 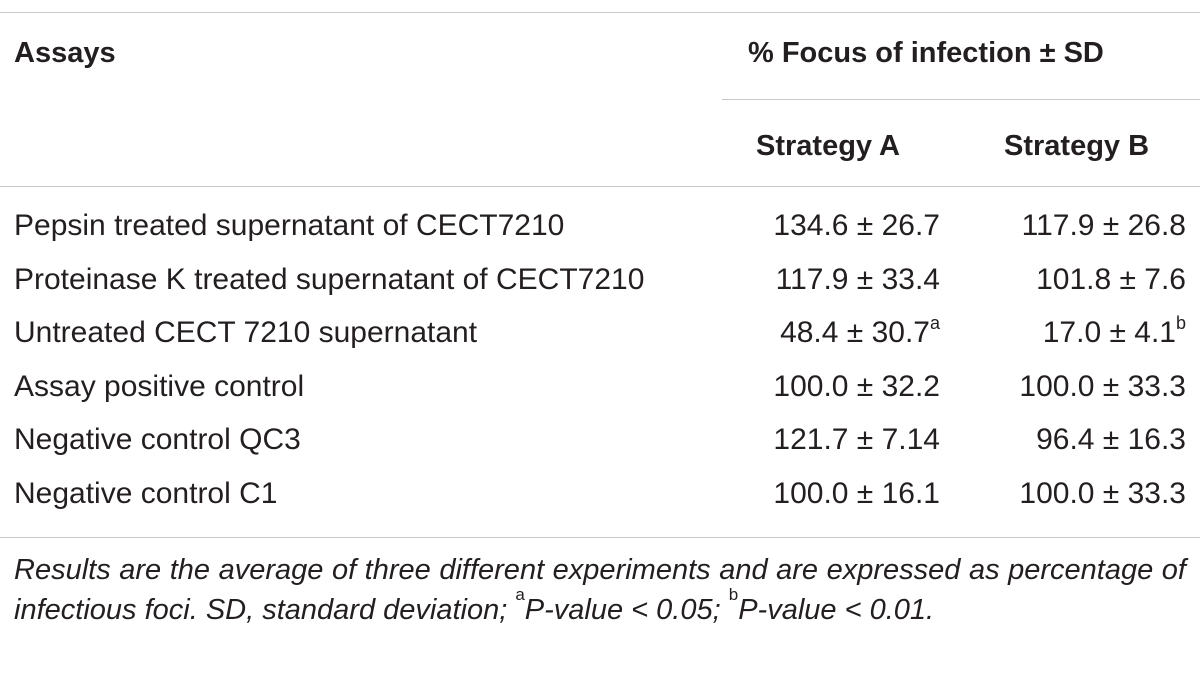 I want to click on value-text: 17.0 ± 4.1, so click(x=1109, y=332).